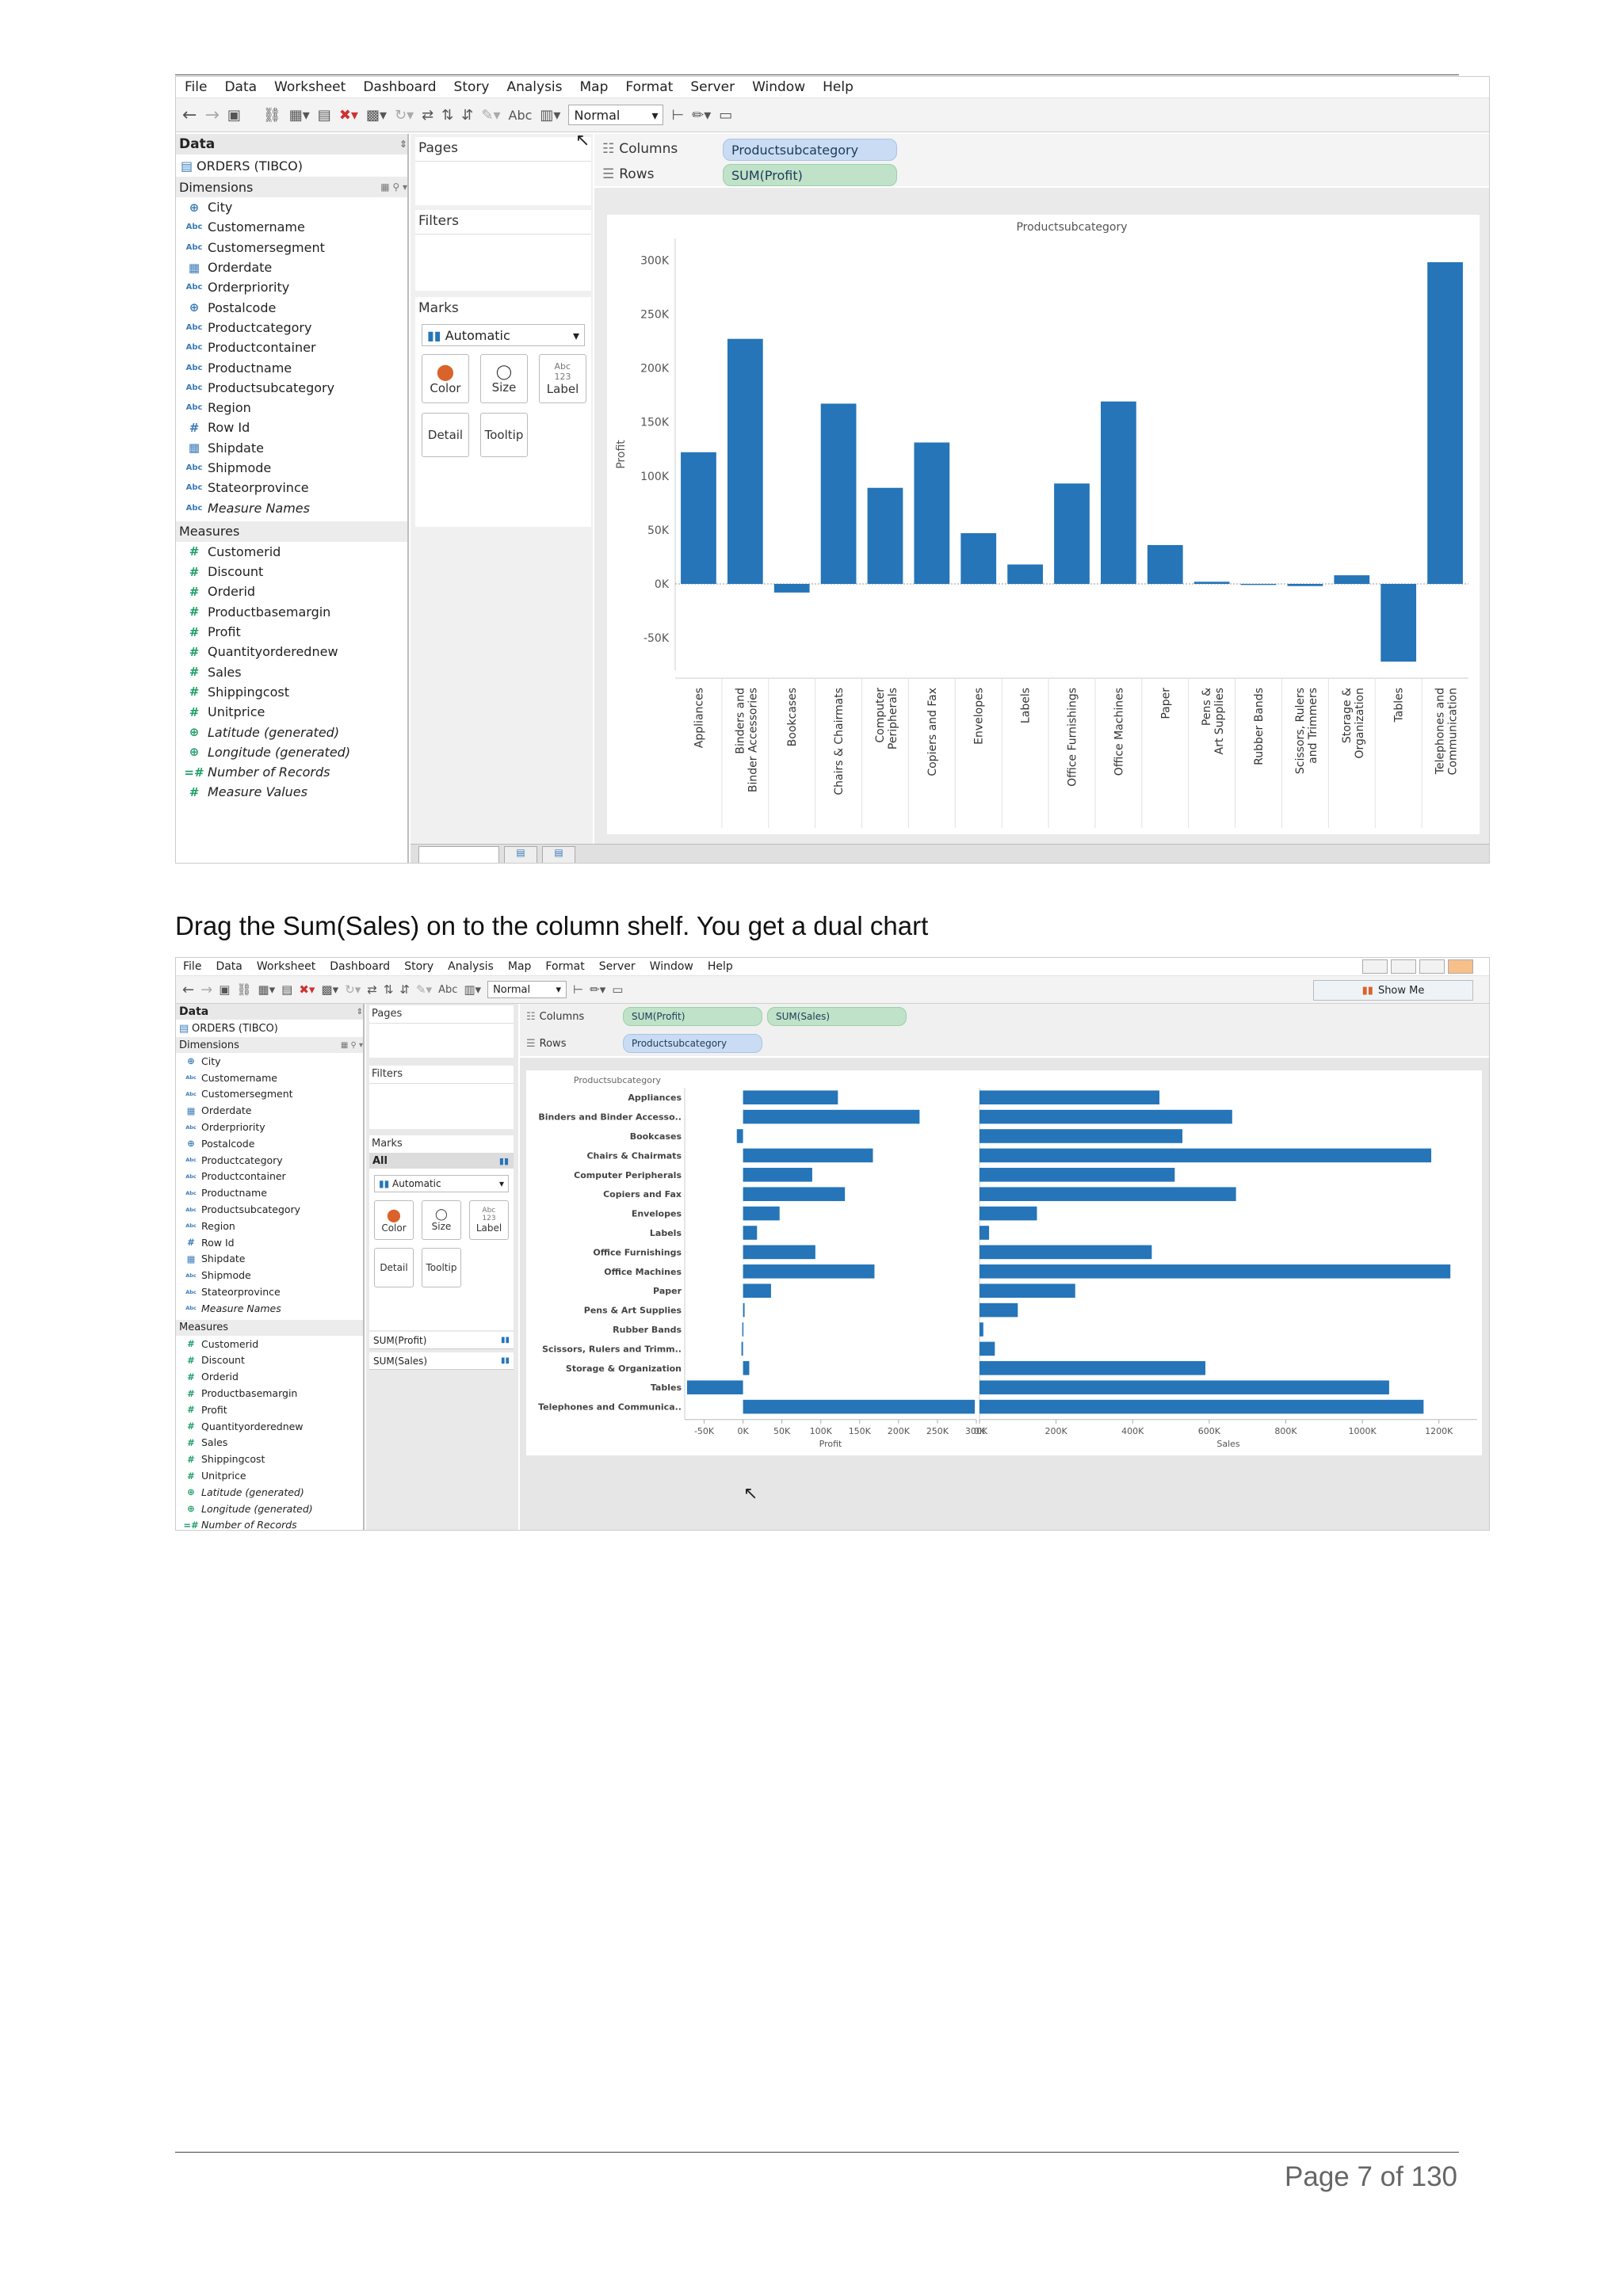 This screenshot has height=2296, width=1623. Describe the element at coordinates (1460, 966) in the screenshot. I see `home-icon` at that location.